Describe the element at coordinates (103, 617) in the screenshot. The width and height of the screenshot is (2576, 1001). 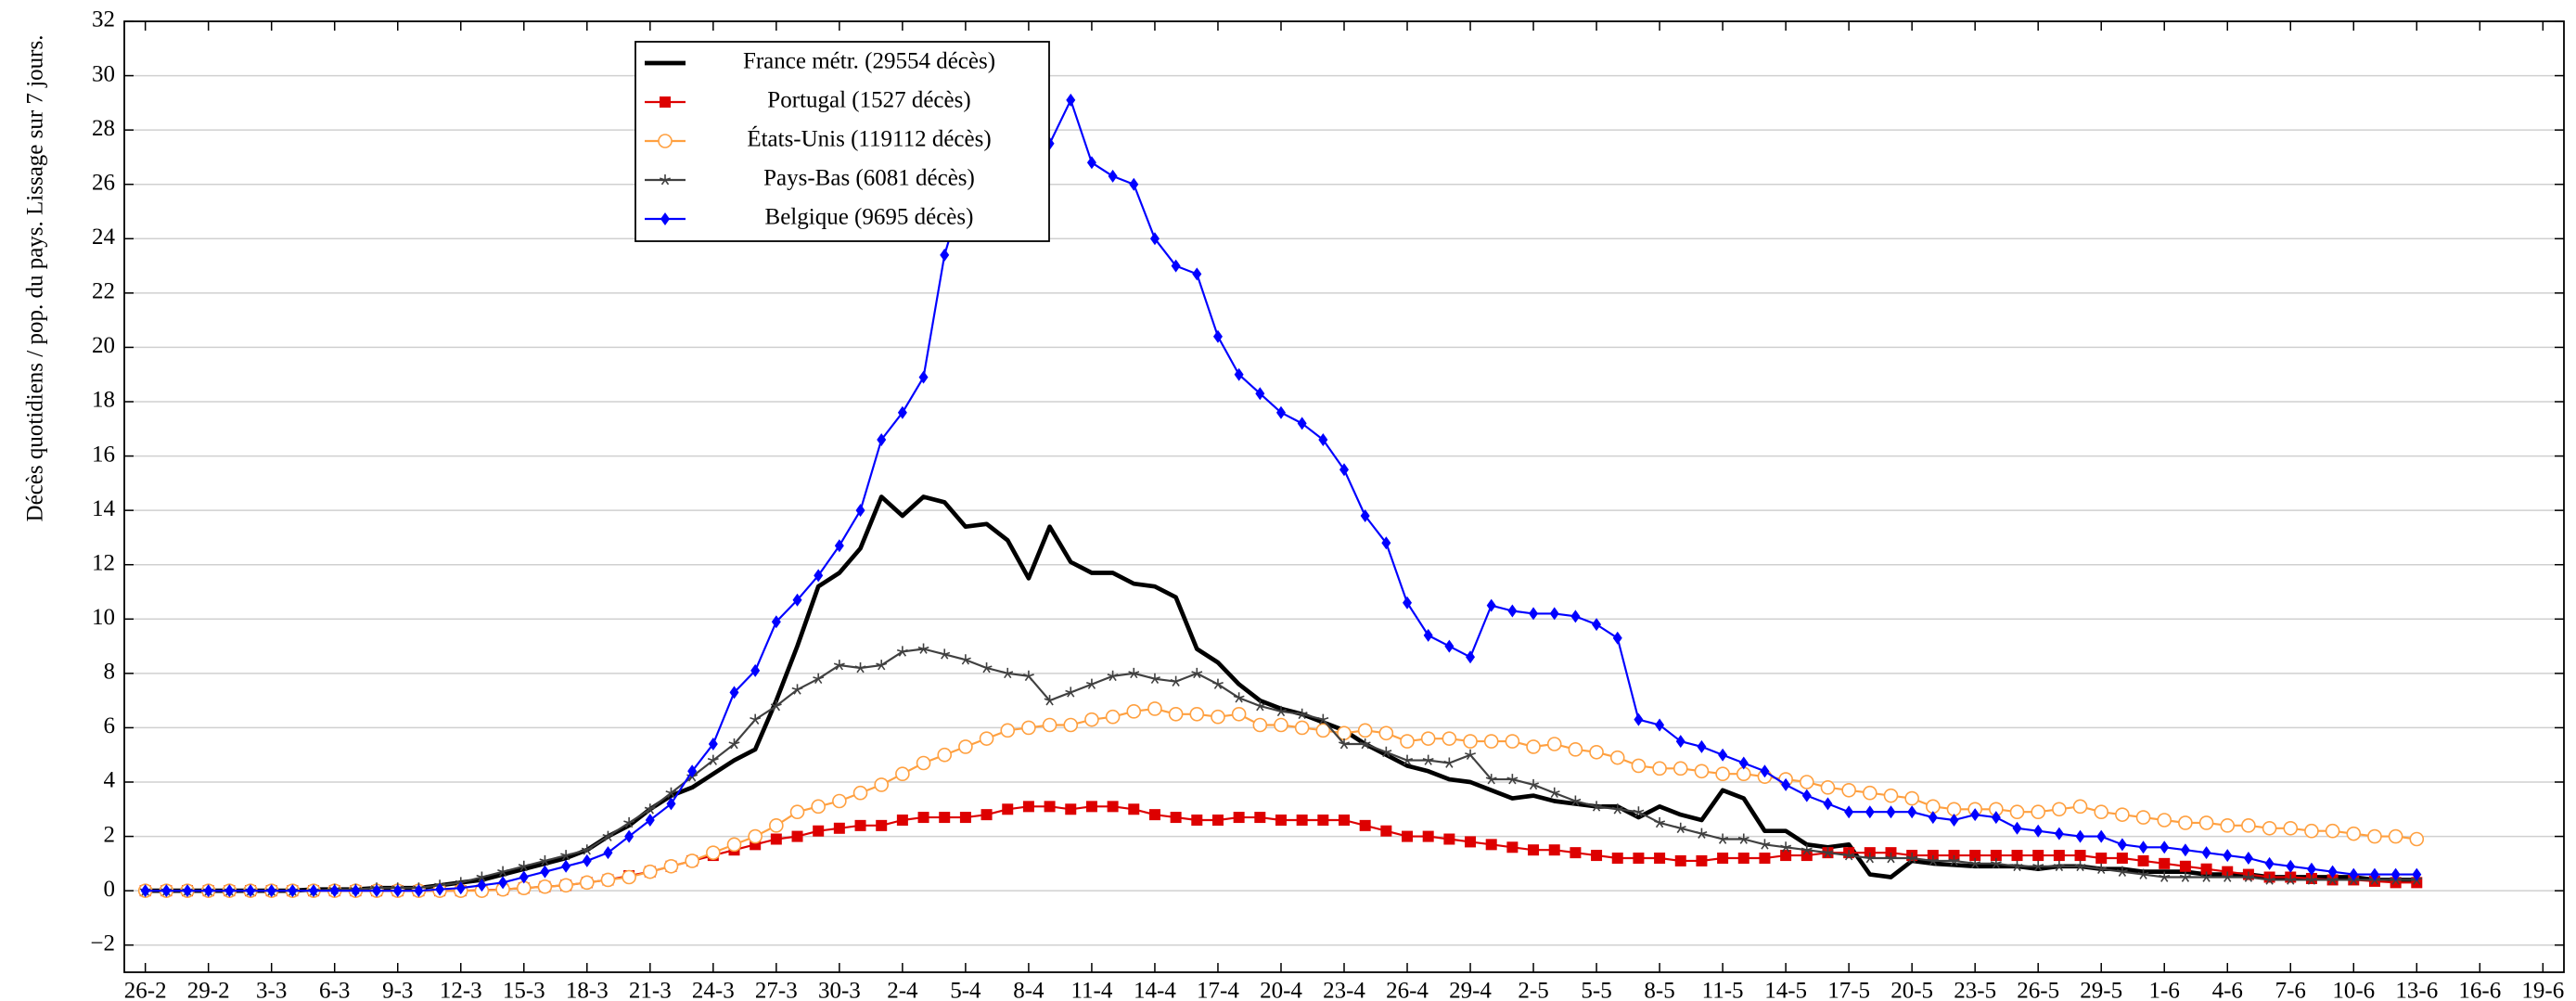
I see `y-tick-label: 10` at that location.